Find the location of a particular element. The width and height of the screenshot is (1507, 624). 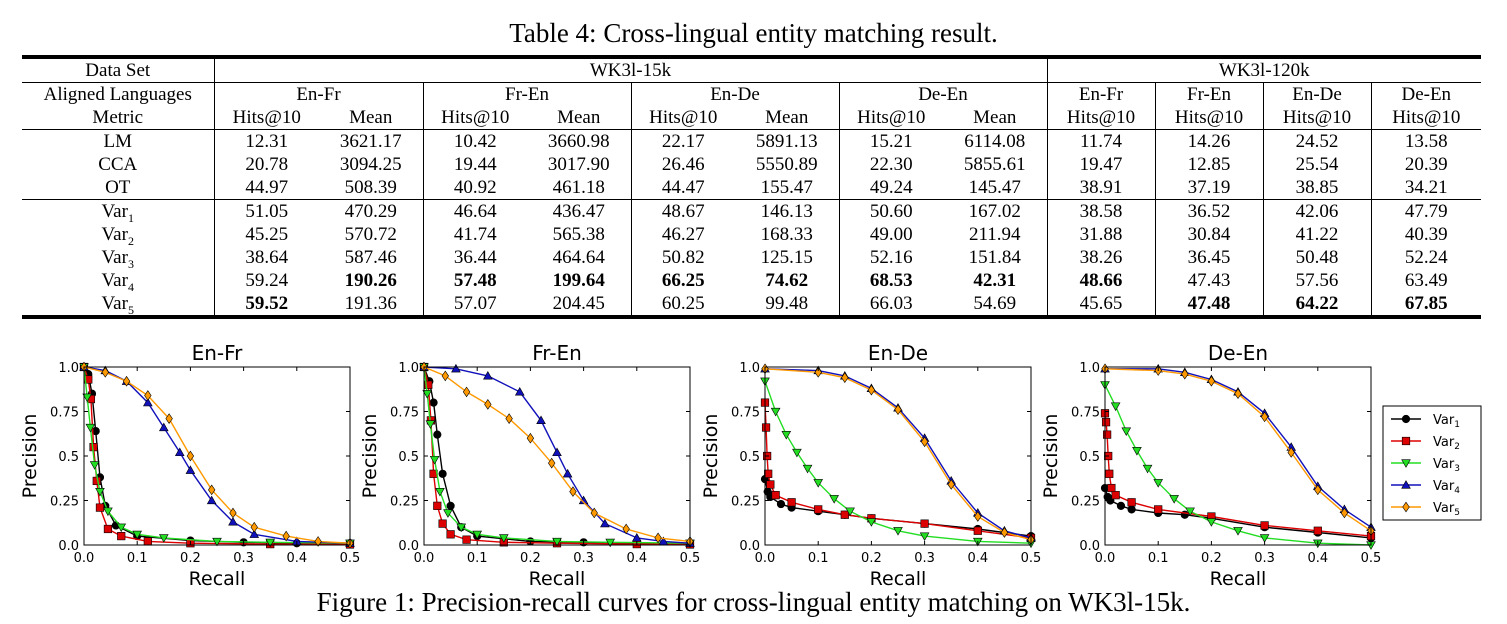

result-cell: 587.46 is located at coordinates (370, 257).